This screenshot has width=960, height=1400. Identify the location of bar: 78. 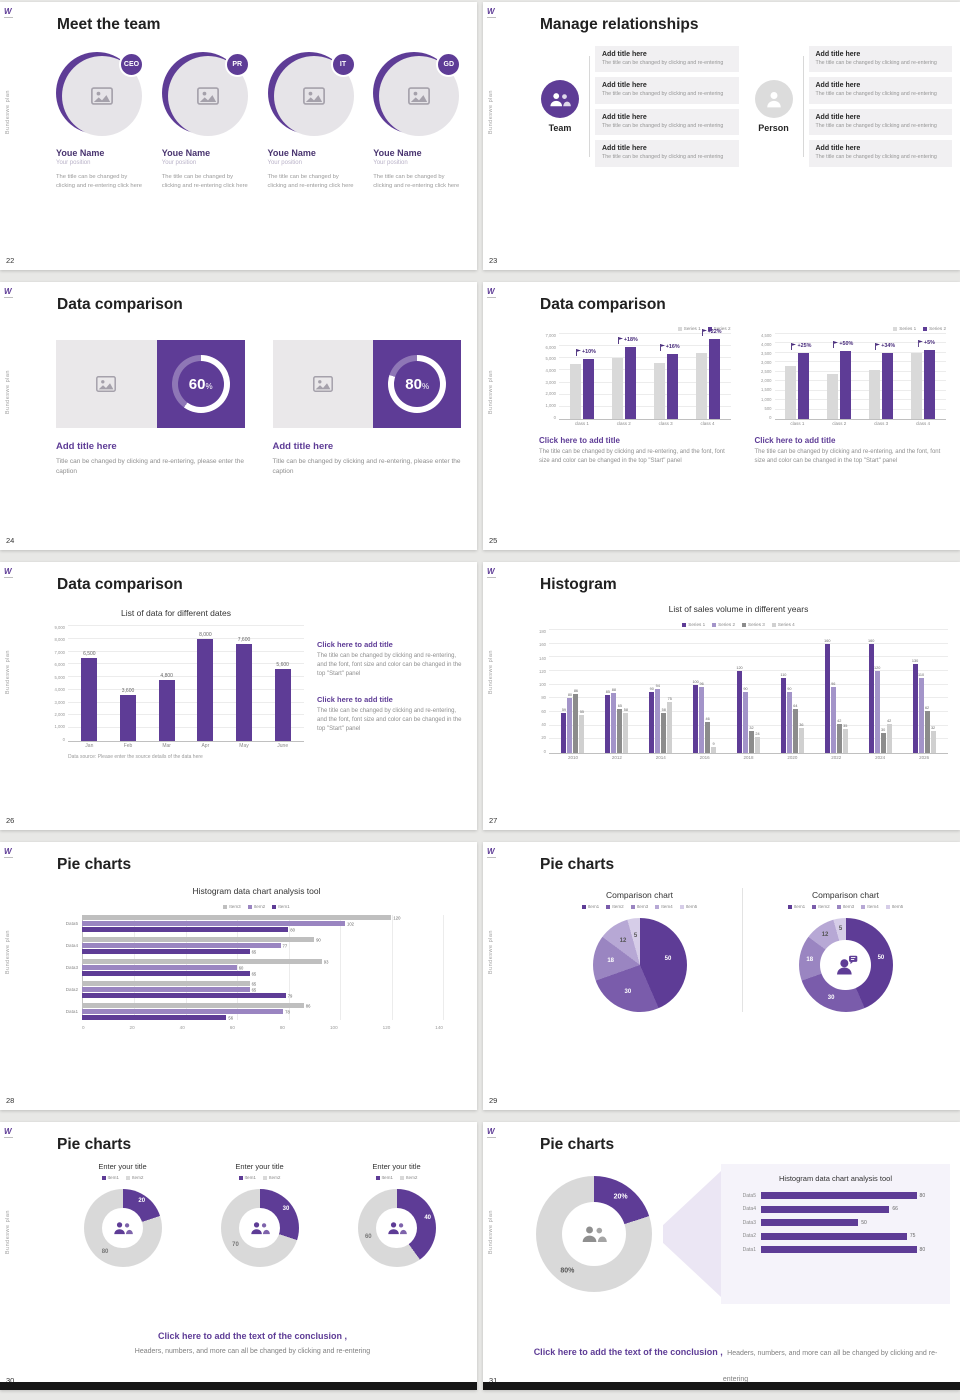
(186, 1011).